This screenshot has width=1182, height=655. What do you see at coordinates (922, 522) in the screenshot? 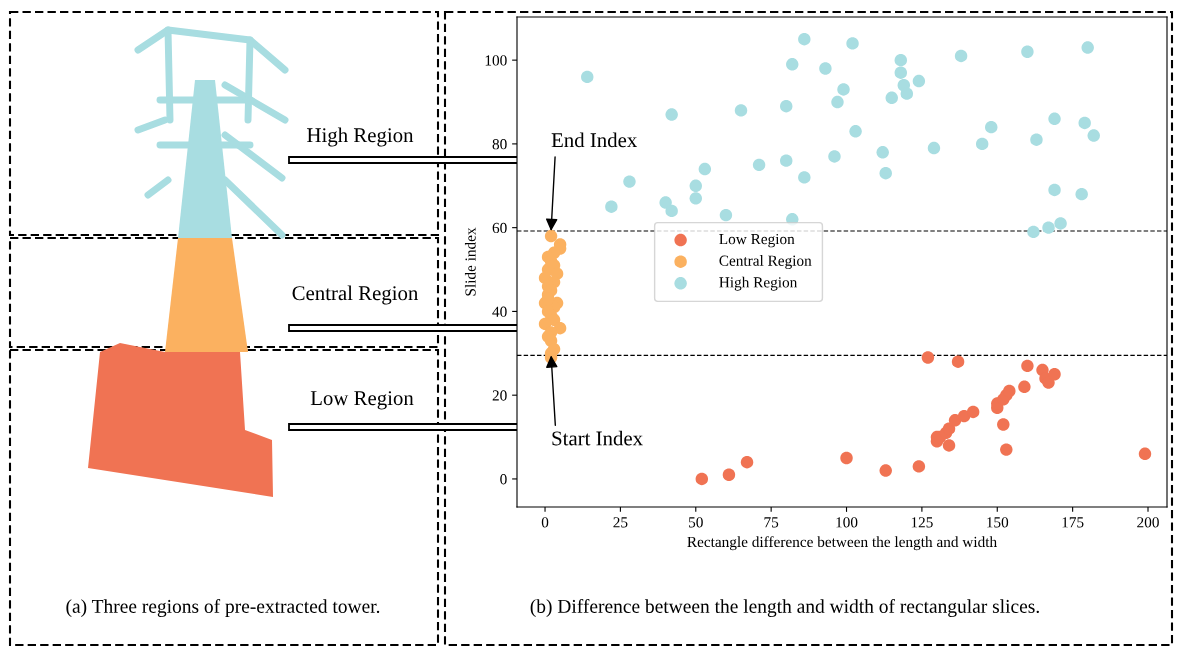
I see `x-tick-label: 125` at bounding box center [922, 522].